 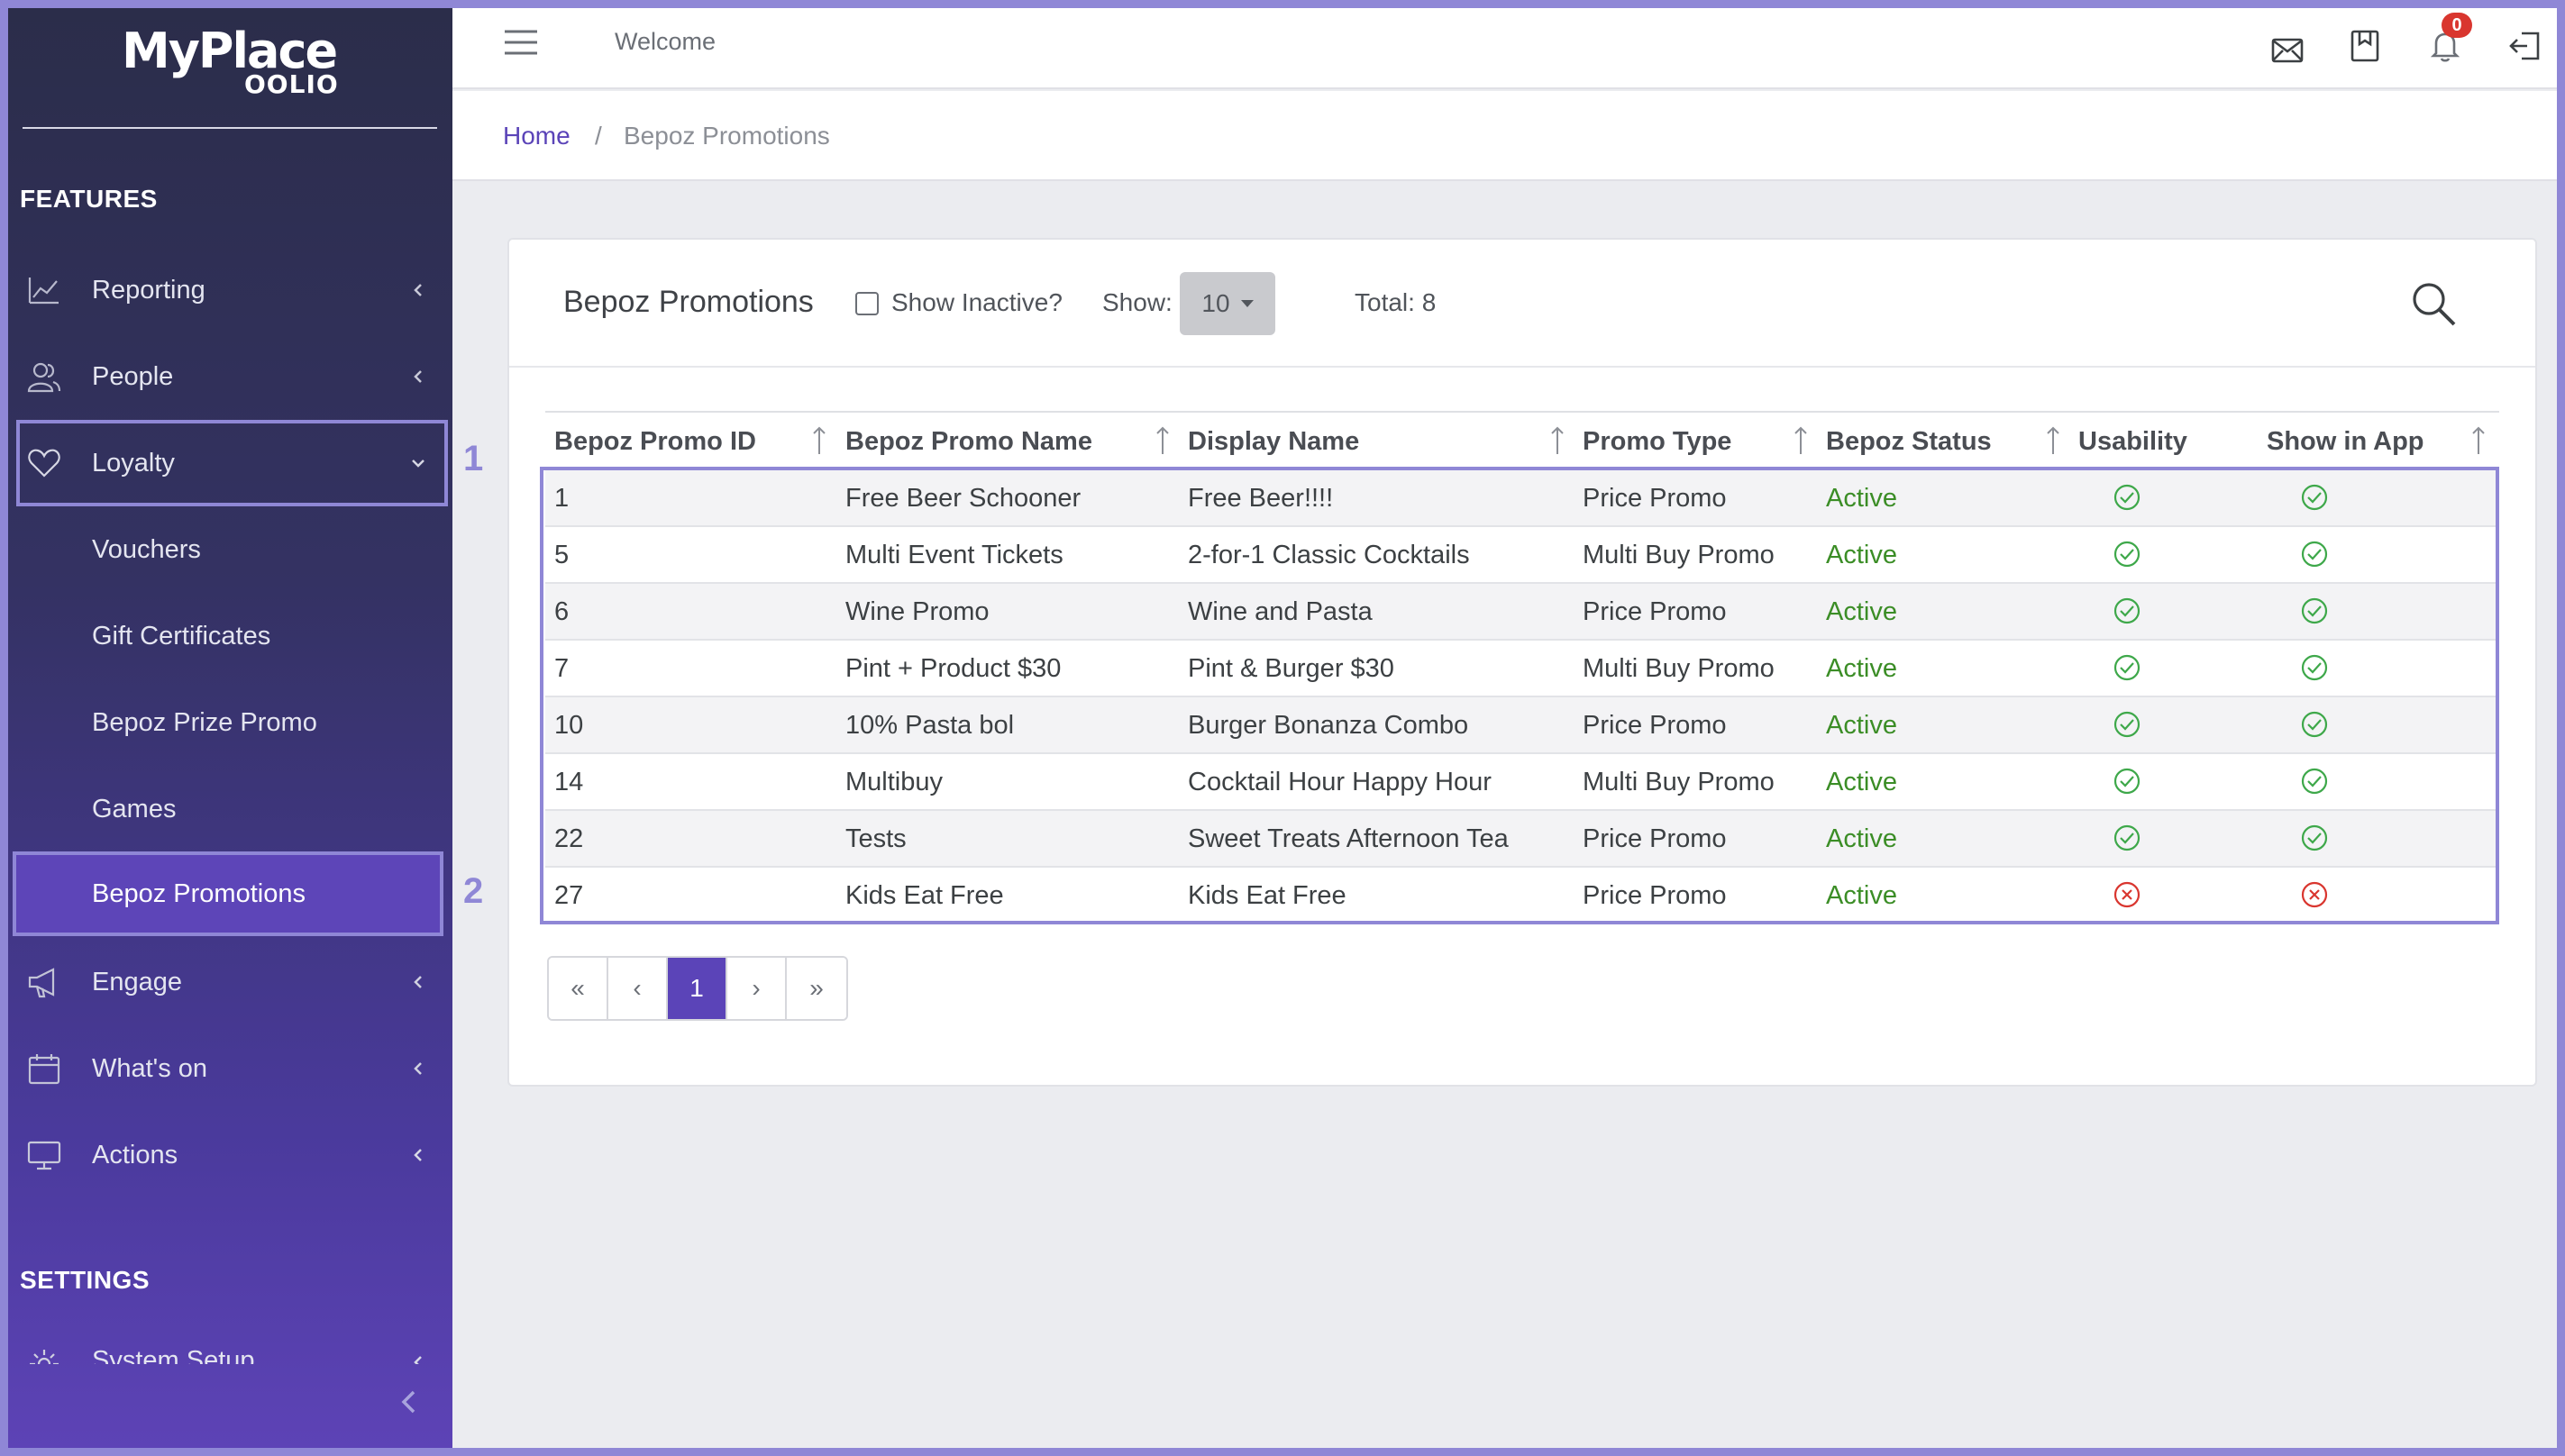 I want to click on page-1-button: 1, so click(x=697, y=988).